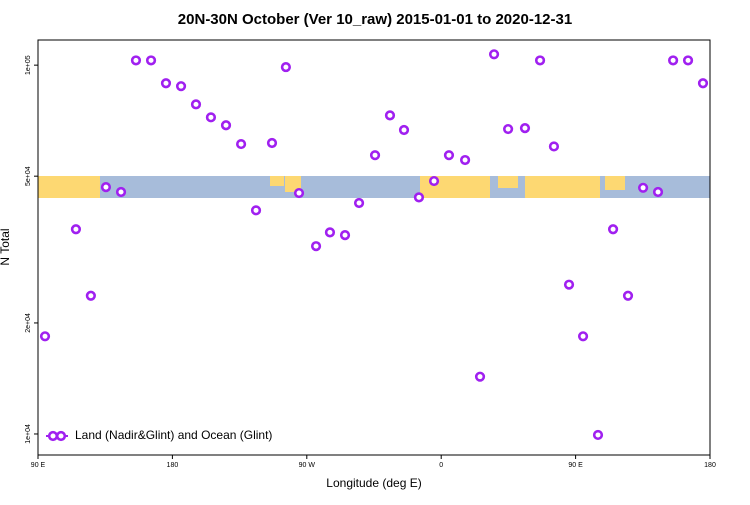  Describe the element at coordinates (374, 187) in the screenshot. I see `map-strip` at that location.